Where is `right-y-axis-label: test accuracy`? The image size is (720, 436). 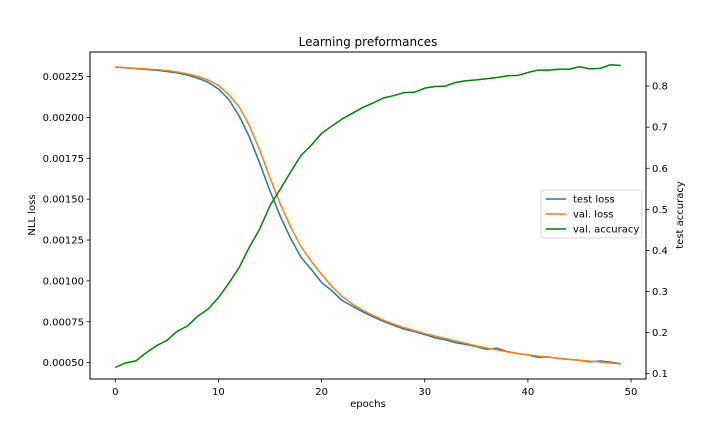 right-y-axis-label: test accuracy is located at coordinates (680, 215).